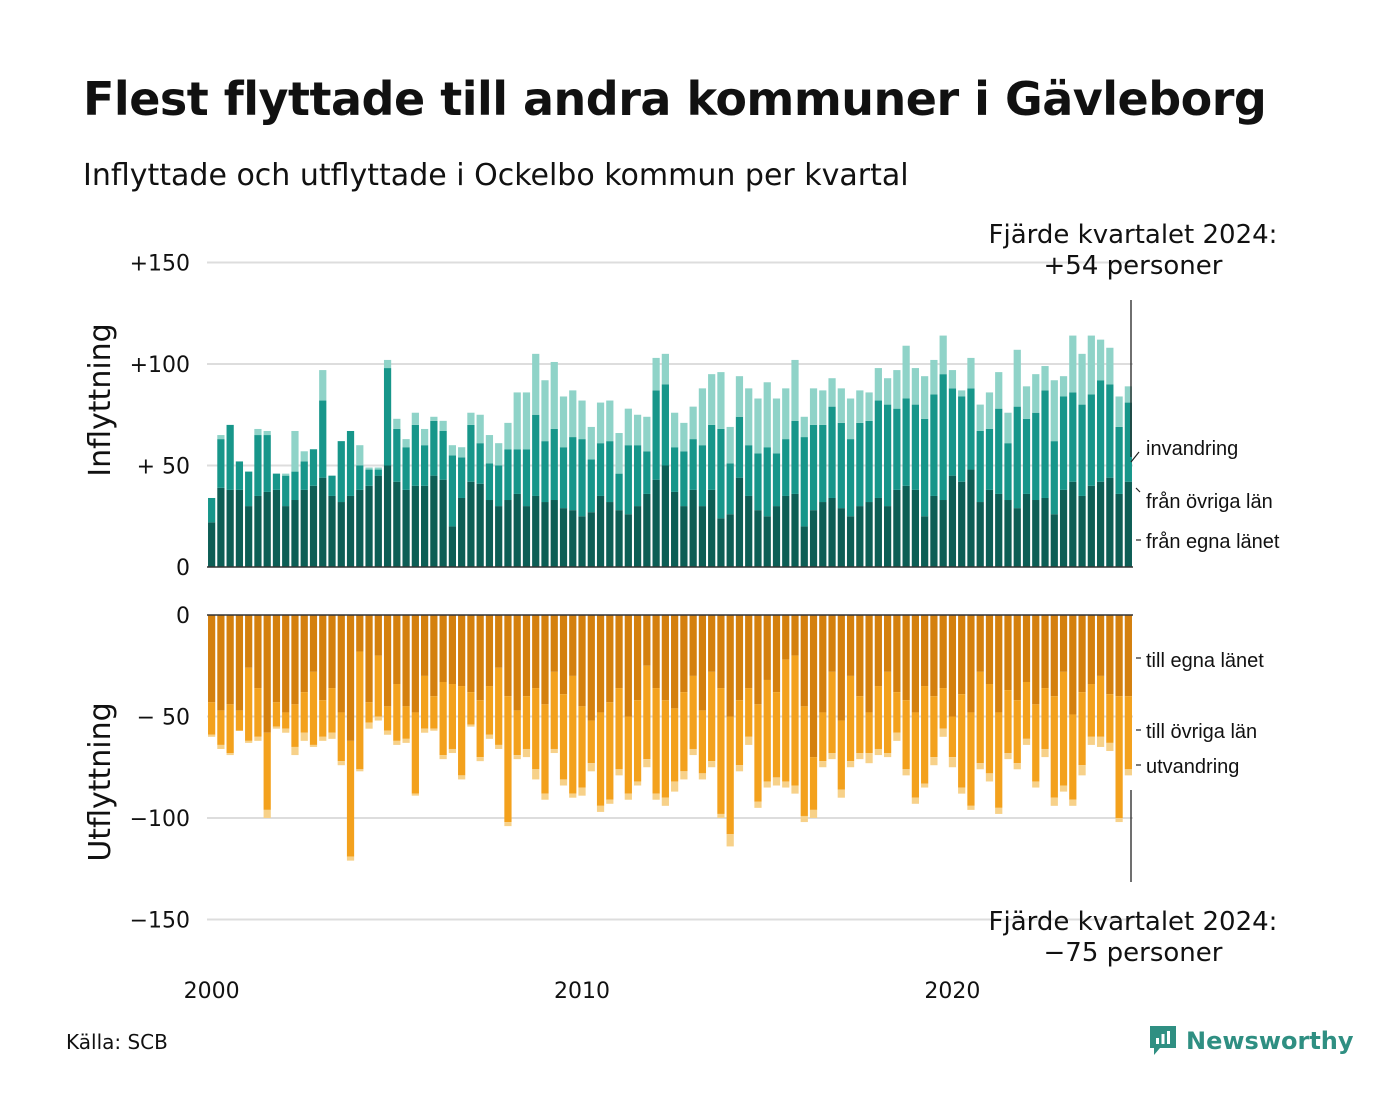 The image size is (1400, 1120). What do you see at coordinates (670, 364) in the screenshot?
I see `grid-top` at bounding box center [670, 364].